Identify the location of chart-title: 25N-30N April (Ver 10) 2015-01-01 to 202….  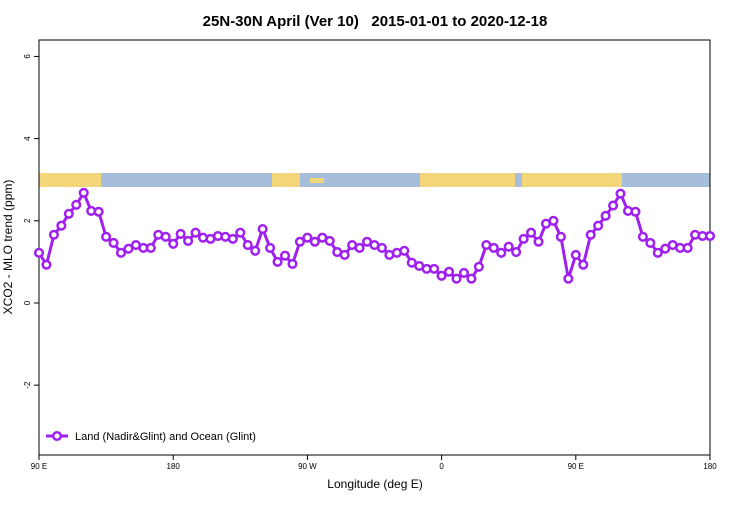
(375, 21).